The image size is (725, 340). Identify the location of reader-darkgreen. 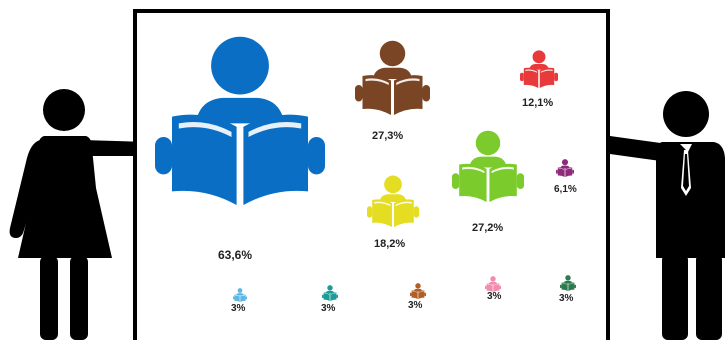
(568, 283).